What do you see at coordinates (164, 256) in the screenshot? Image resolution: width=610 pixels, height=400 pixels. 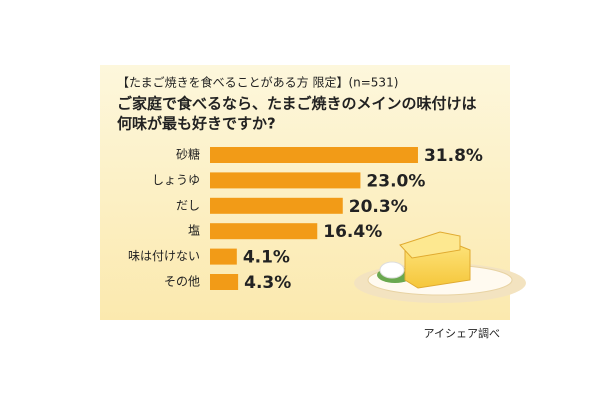 I see `category-label: 味は付けない` at bounding box center [164, 256].